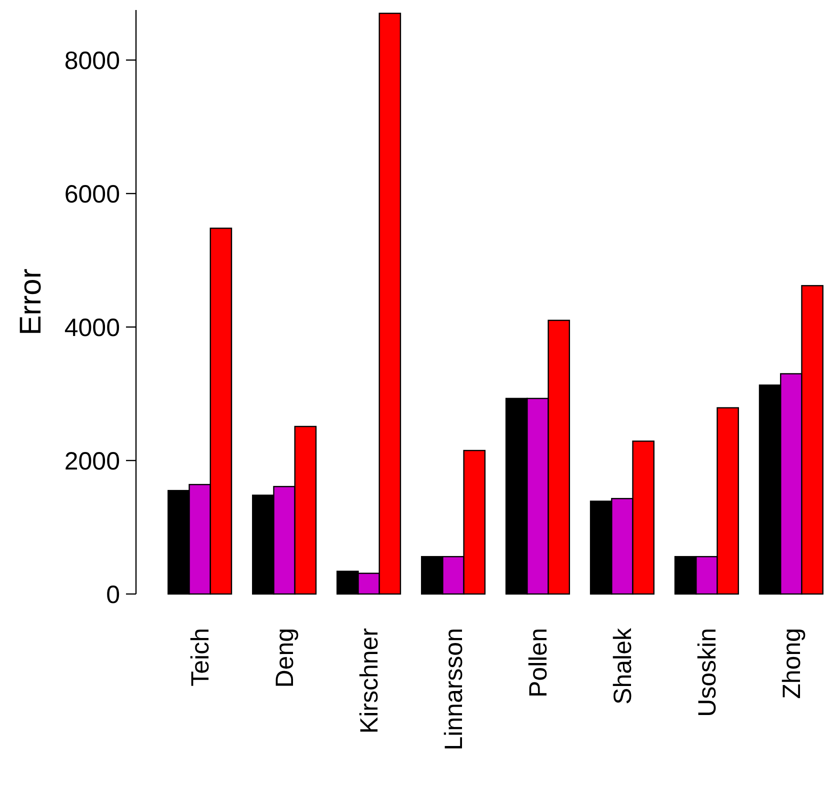  What do you see at coordinates (113, 594) in the screenshot?
I see `y-tick-label: 0` at bounding box center [113, 594].